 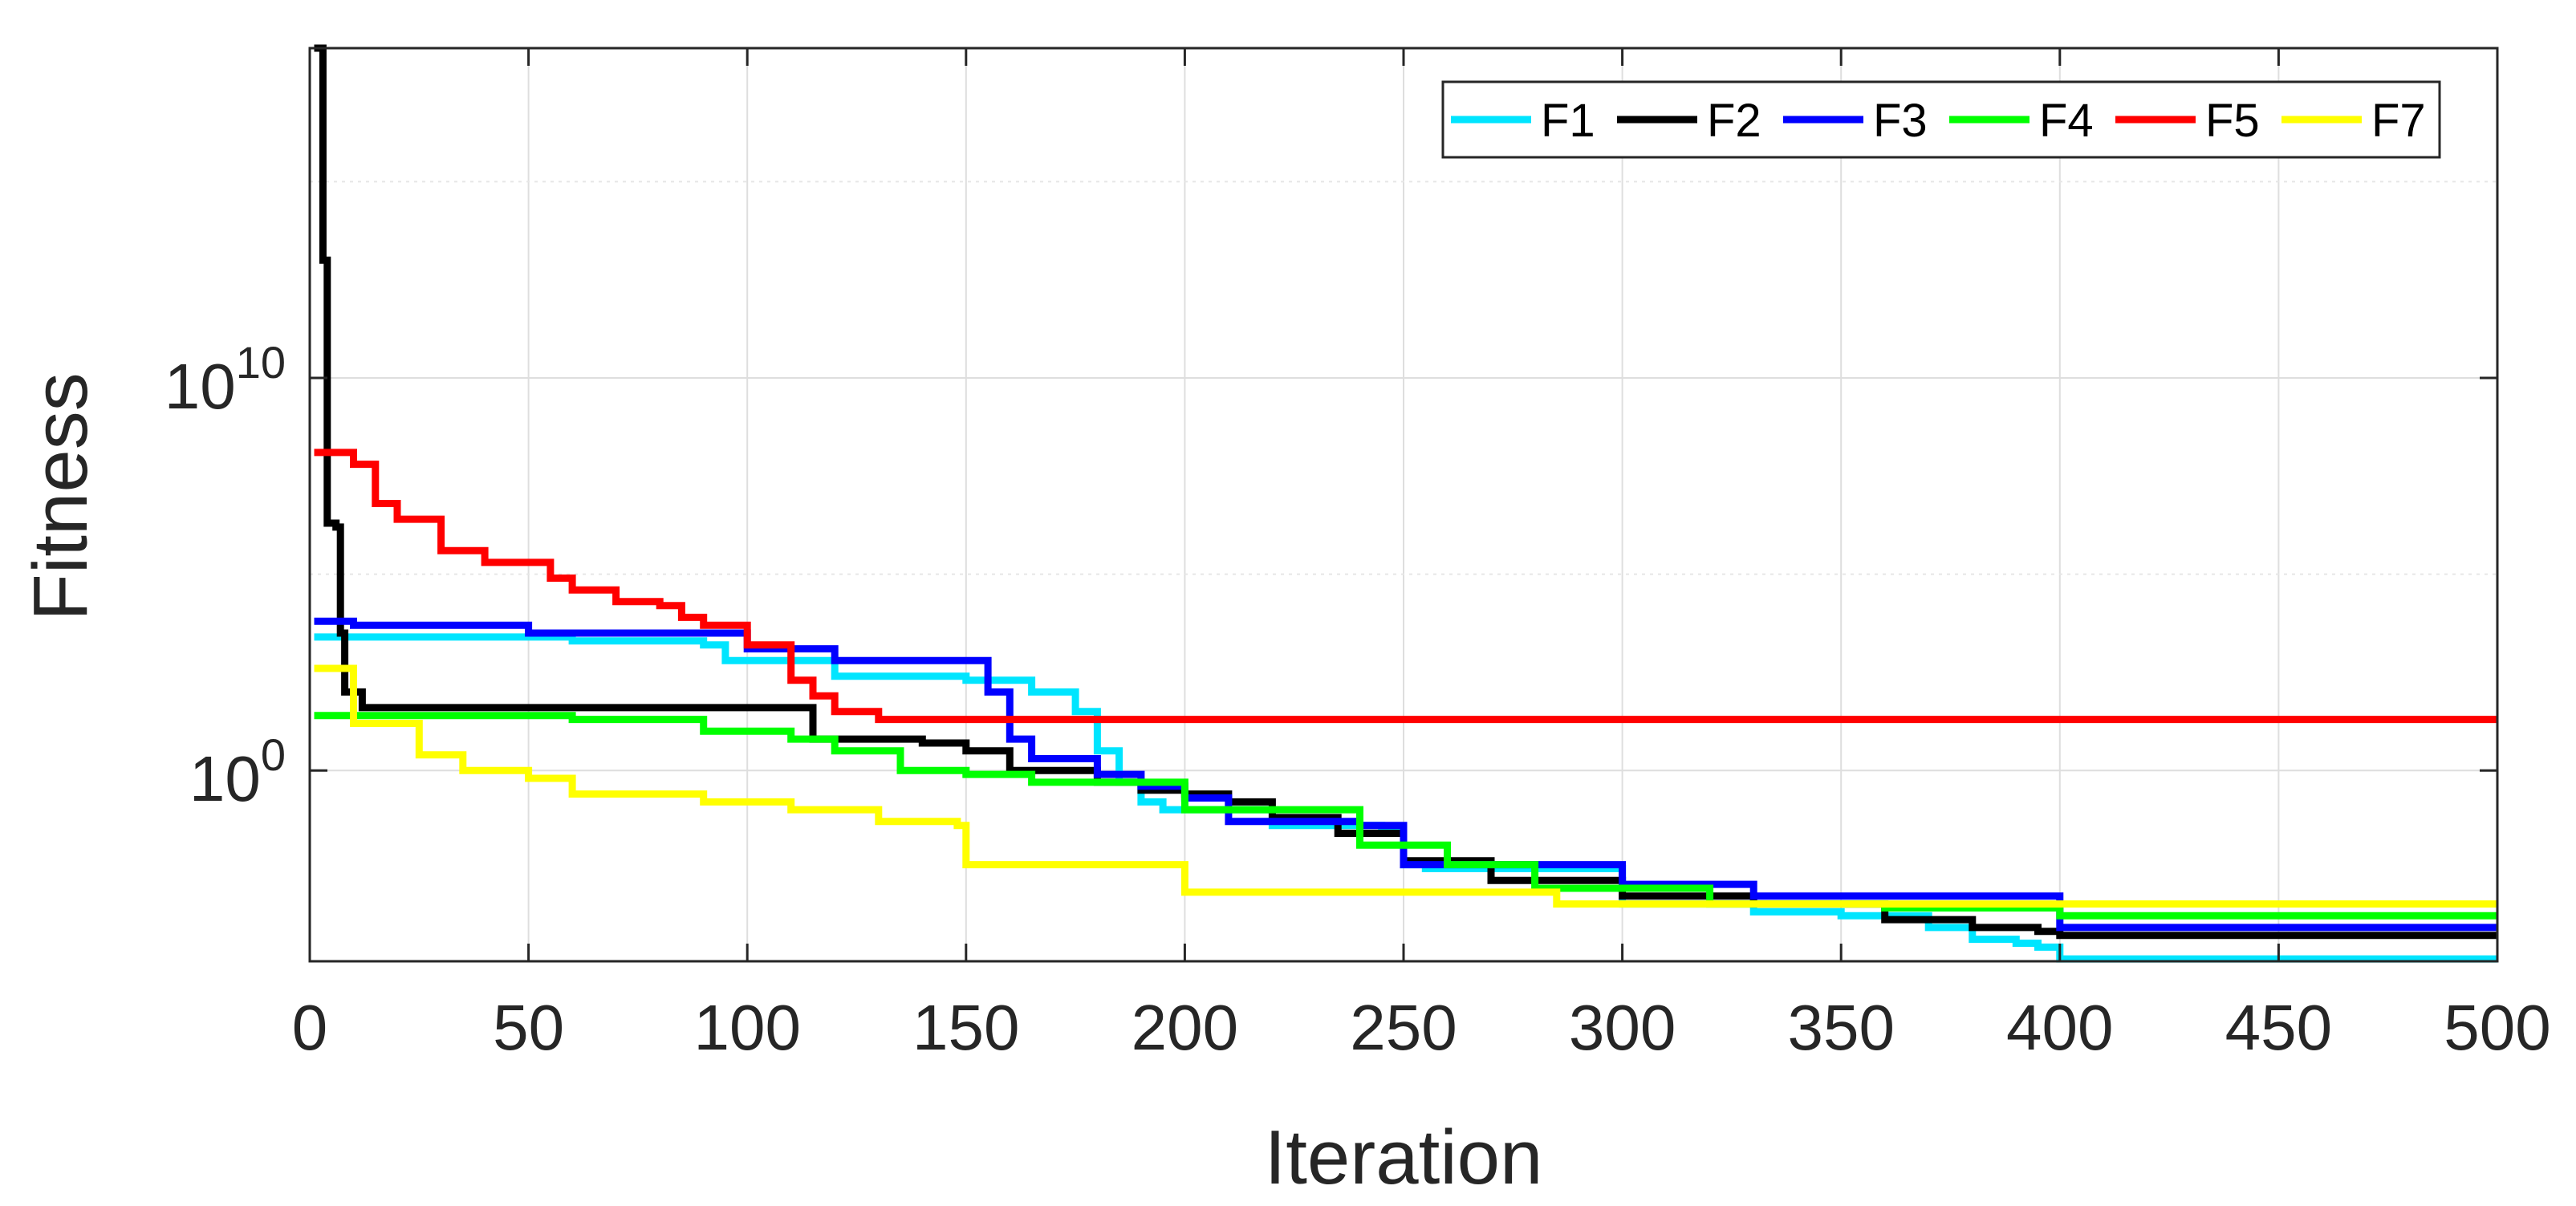 What do you see at coordinates (237, 771) in the screenshot?
I see `y-tick-label: 100` at bounding box center [237, 771].